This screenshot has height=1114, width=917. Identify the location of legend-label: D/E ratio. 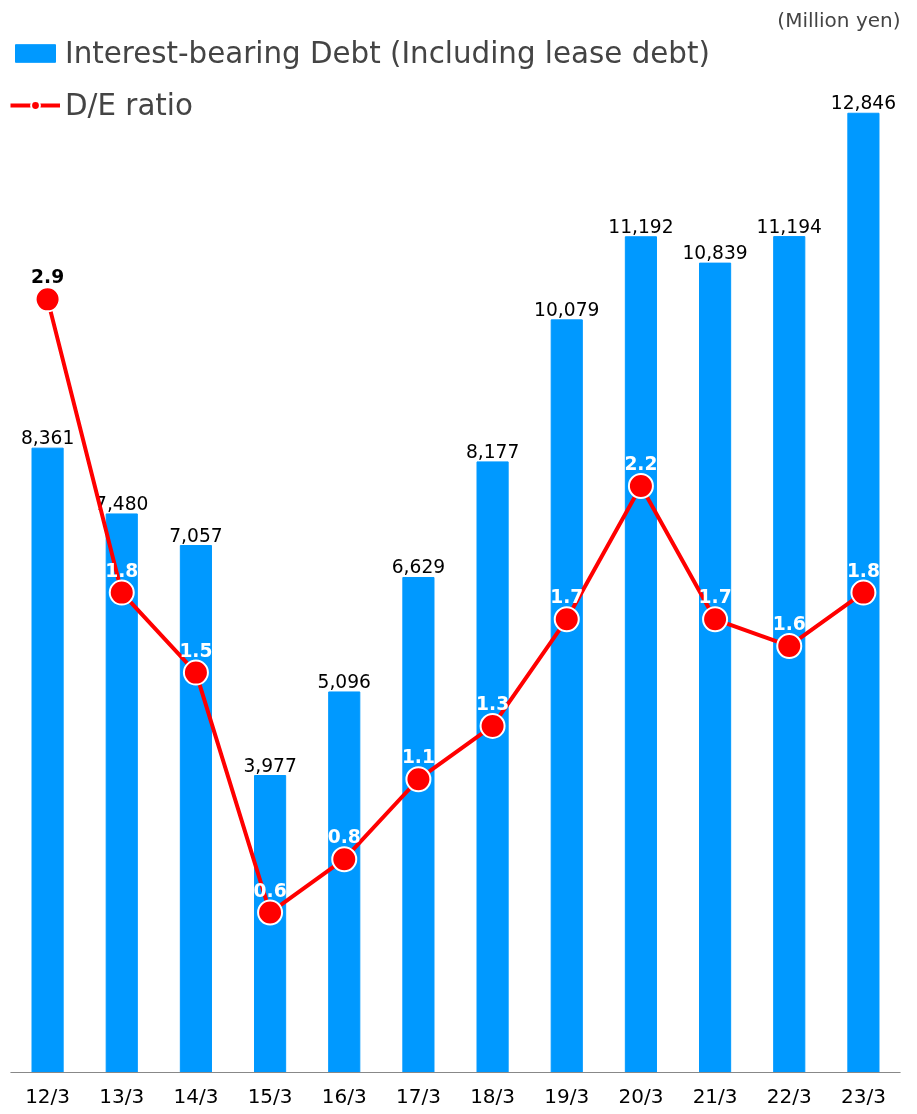
(129, 105).